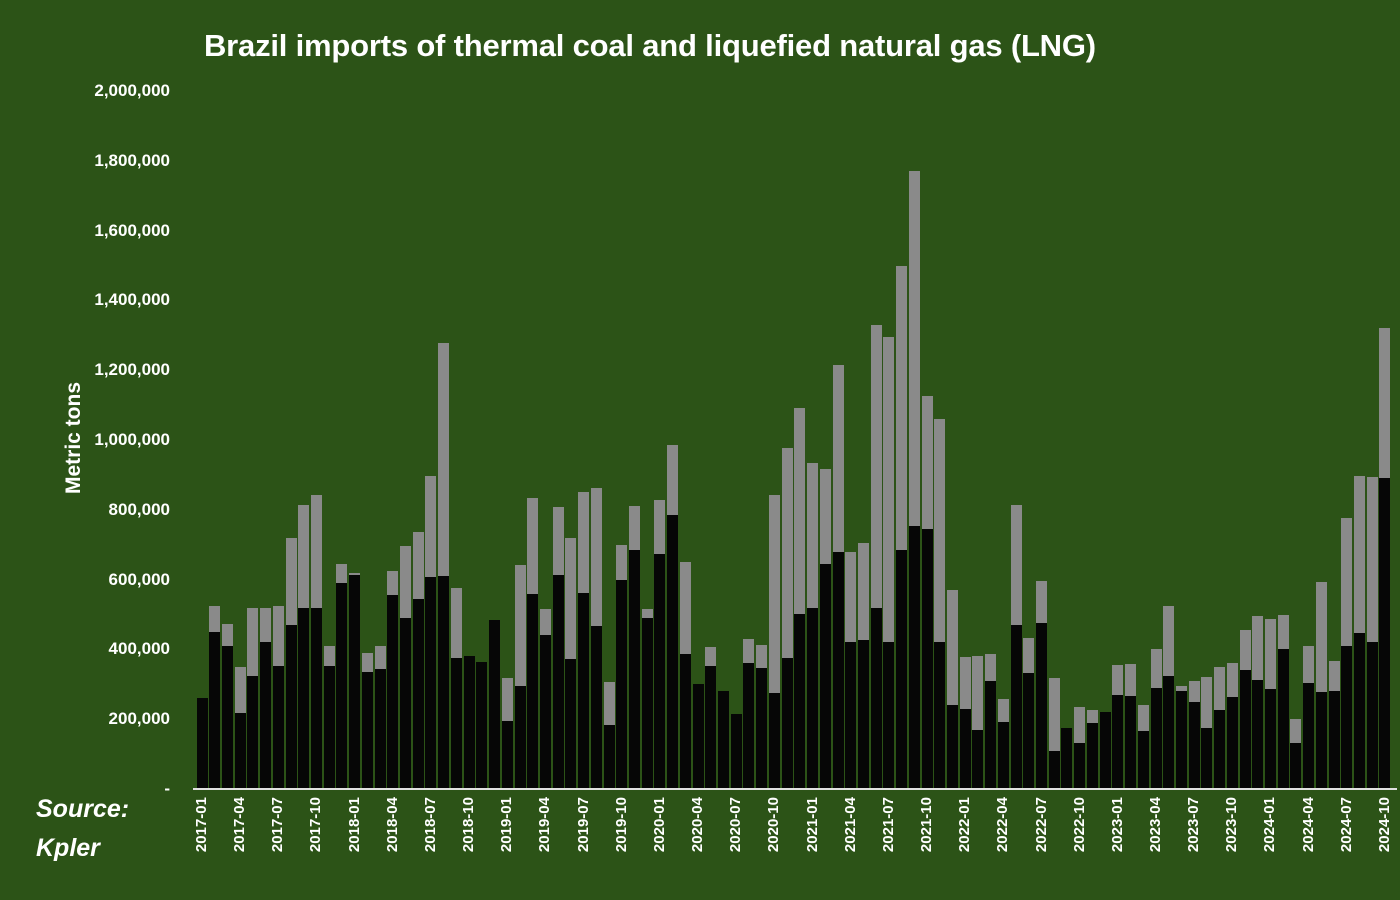 This screenshot has height=900, width=1400. What do you see at coordinates (774, 825) in the screenshot?
I see `x-tick-label-2020-10: 2020-10` at bounding box center [774, 825].